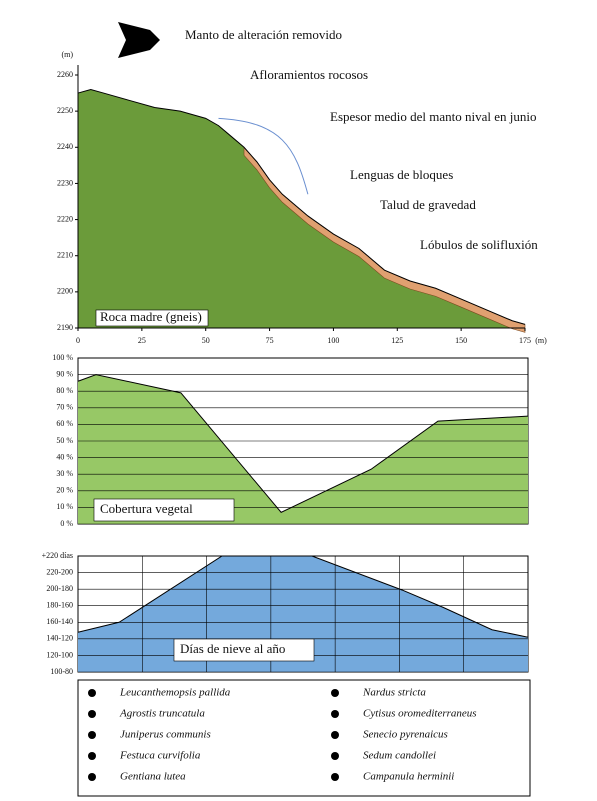  I want to click on panel-label: Cobertura vegetal, so click(146, 508).